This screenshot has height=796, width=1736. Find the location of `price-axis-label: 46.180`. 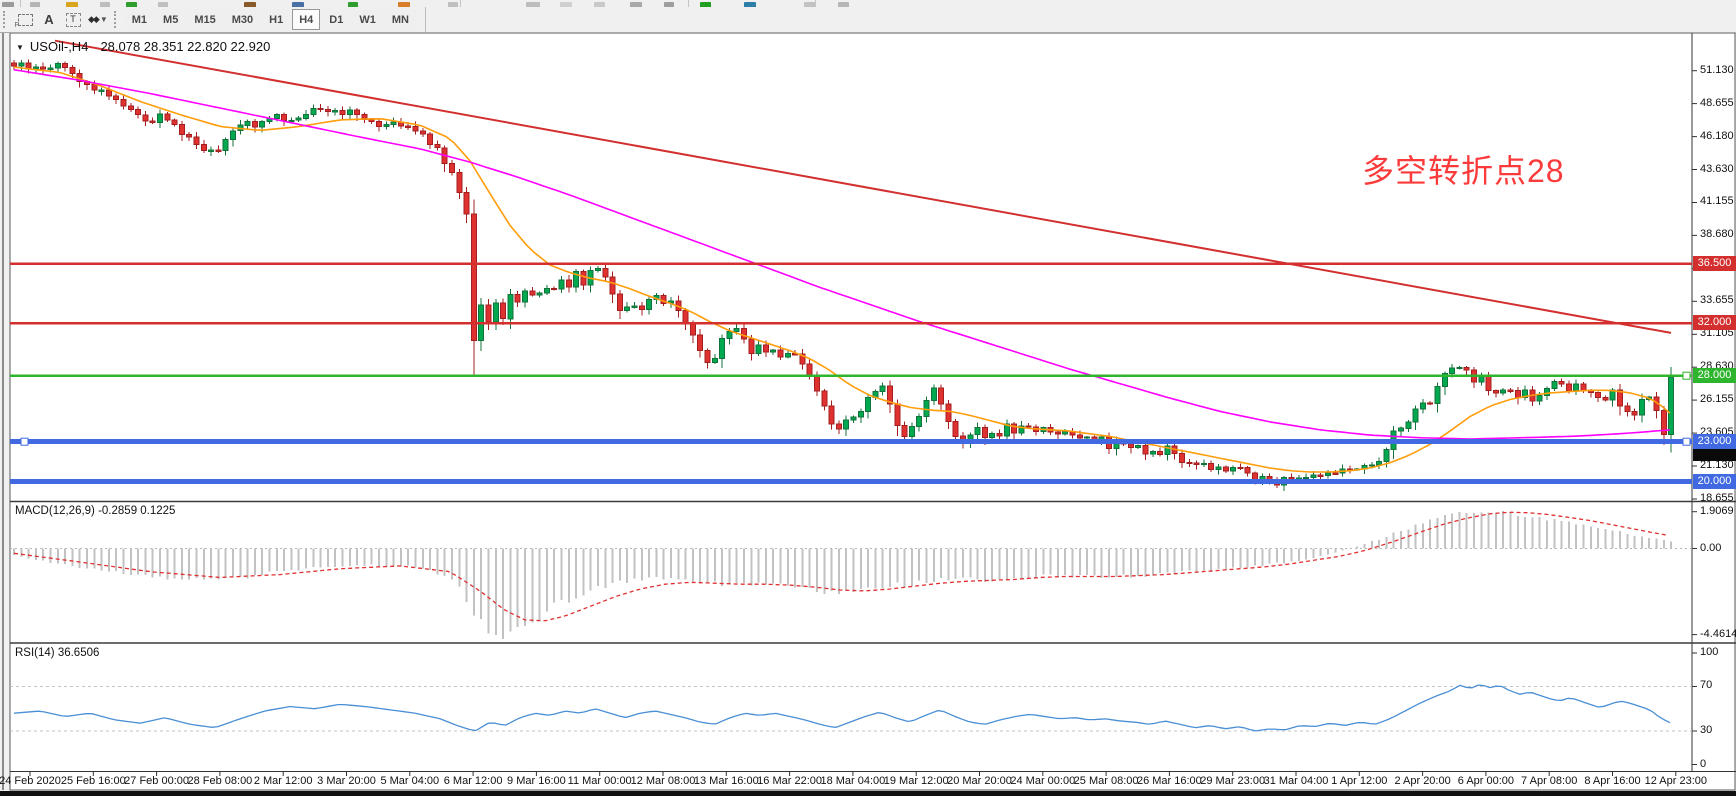

price-axis-label: 46.180 is located at coordinates (1717, 135).